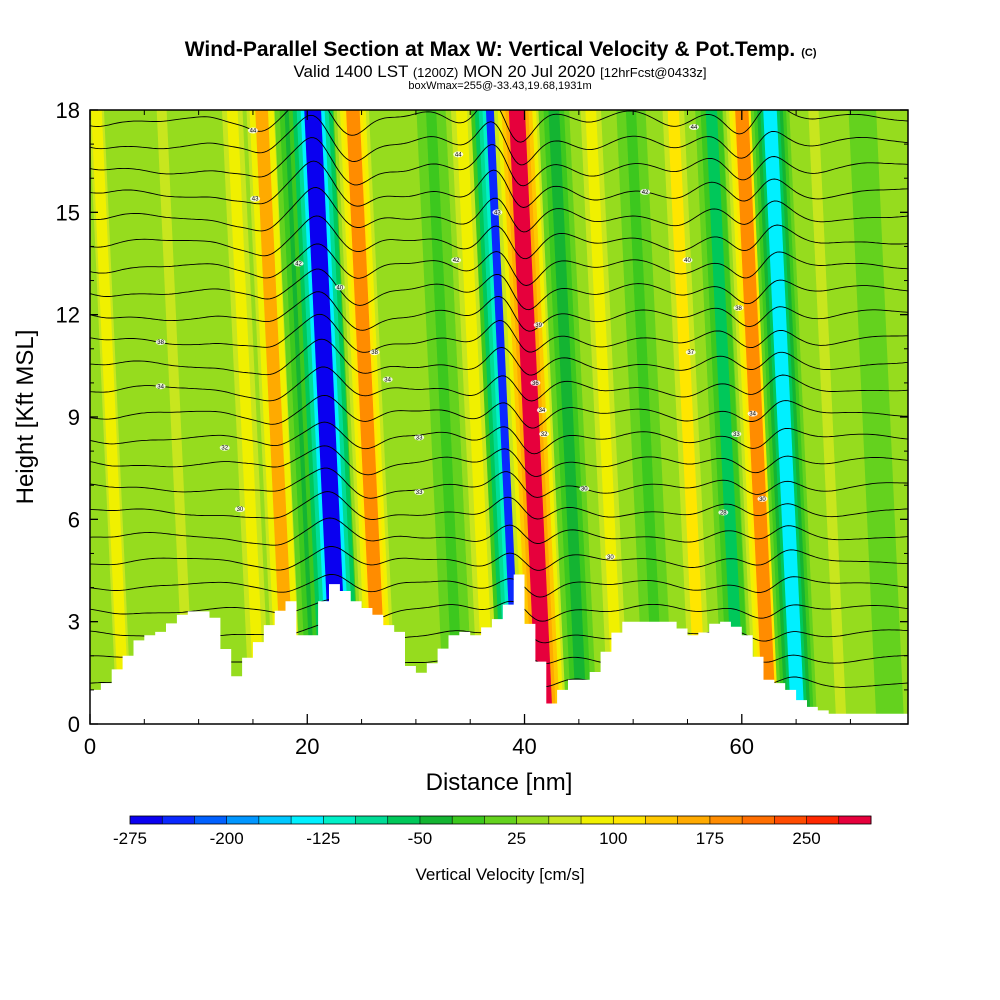  Describe the element at coordinates (90, 746) in the screenshot. I see `x-tick-label: 0` at that location.